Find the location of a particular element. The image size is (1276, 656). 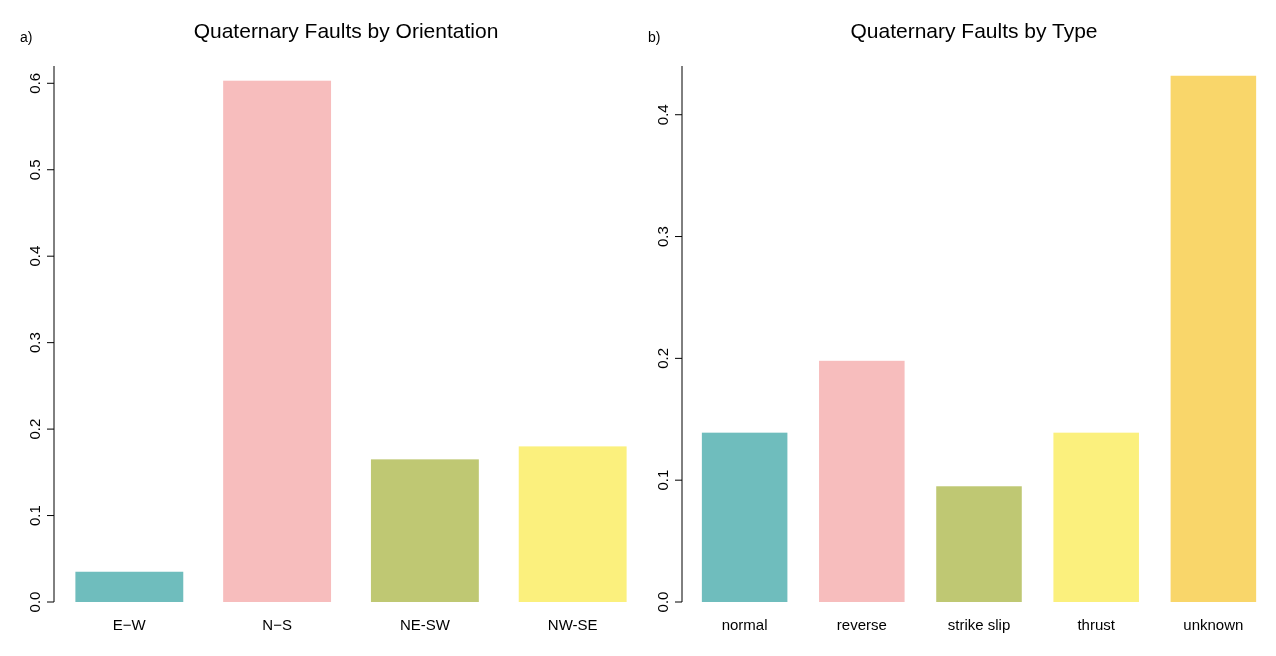

x-tick-label: thrust is located at coordinates (1096, 624).